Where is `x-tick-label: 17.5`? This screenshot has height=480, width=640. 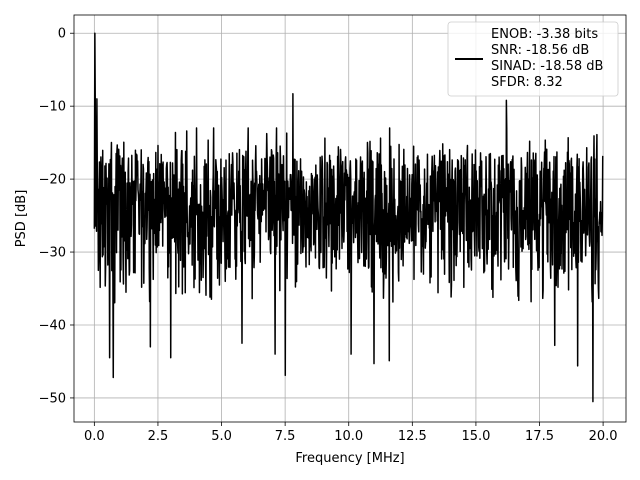
x-tick-label: 17.5 is located at coordinates (539, 436).